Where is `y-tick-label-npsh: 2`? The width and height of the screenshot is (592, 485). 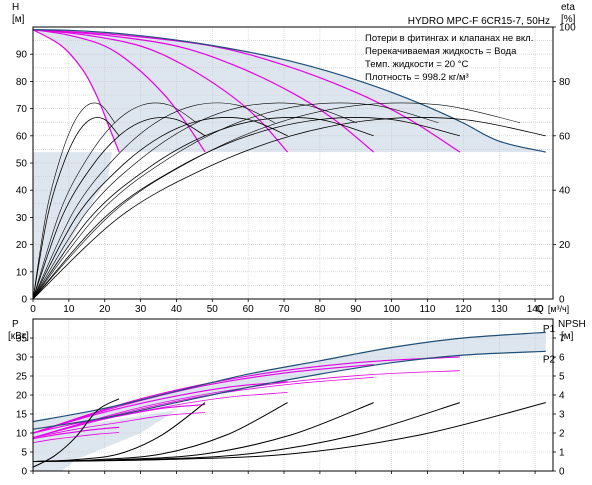 y-tick-label-npsh: 2 is located at coordinates (562, 434).